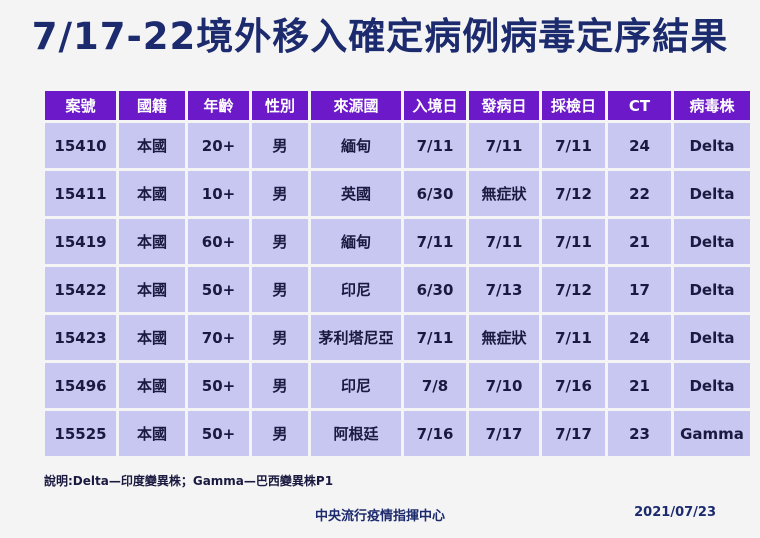  Describe the element at coordinates (504, 385) in the screenshot. I see `table-cell: 7/10` at that location.